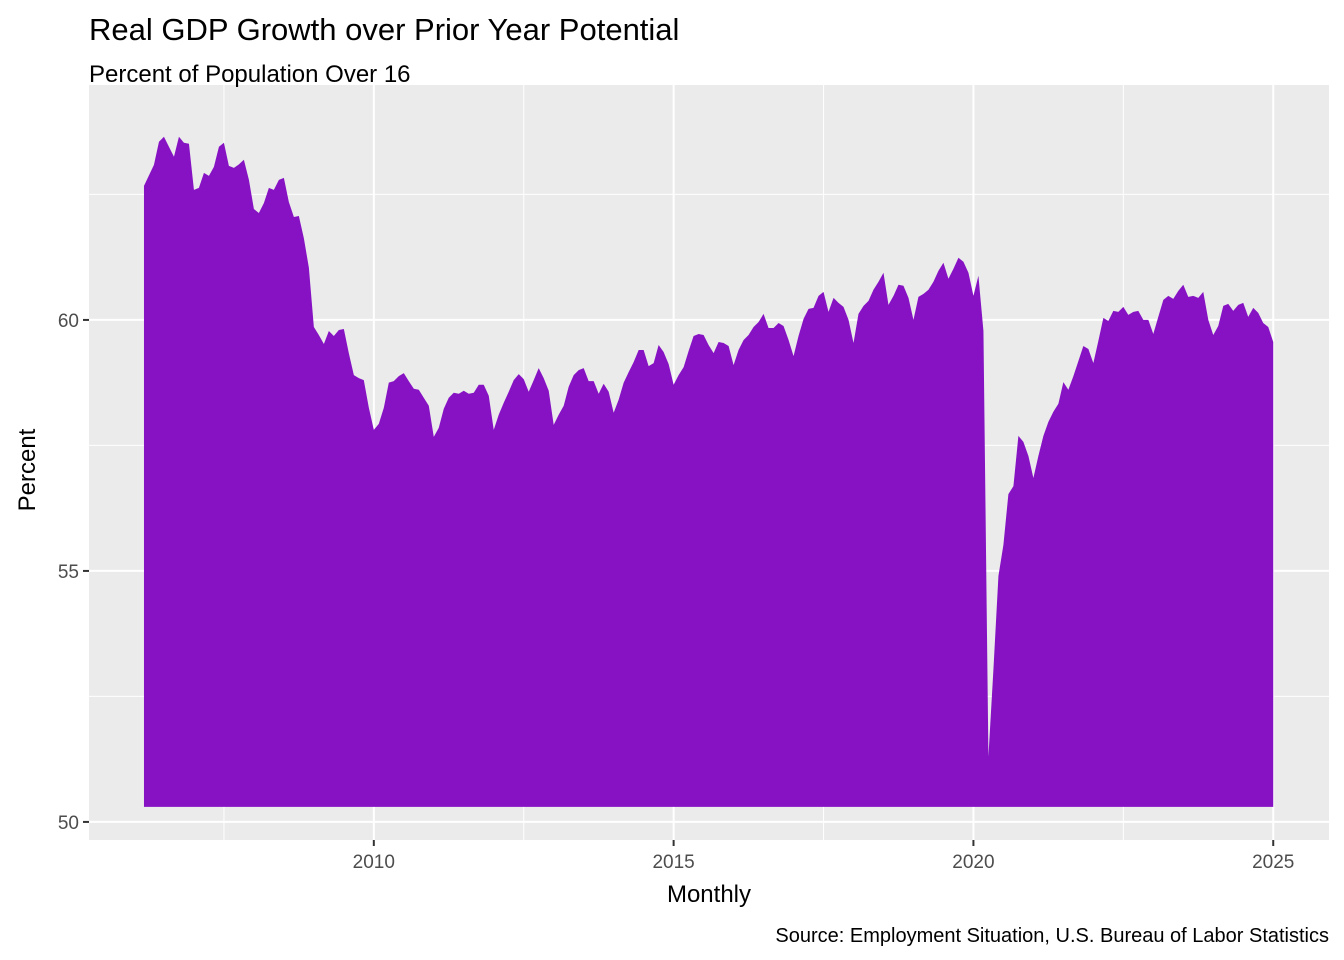 This screenshot has width=1344, height=960. What do you see at coordinates (27, 469) in the screenshot?
I see `y-axis-label: Percent` at bounding box center [27, 469].